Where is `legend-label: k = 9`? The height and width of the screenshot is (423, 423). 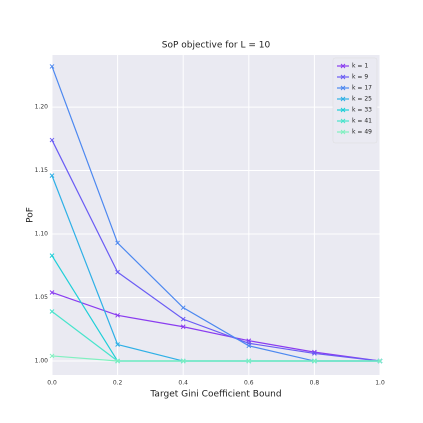 legend-label: k = 9 is located at coordinates (360, 77).